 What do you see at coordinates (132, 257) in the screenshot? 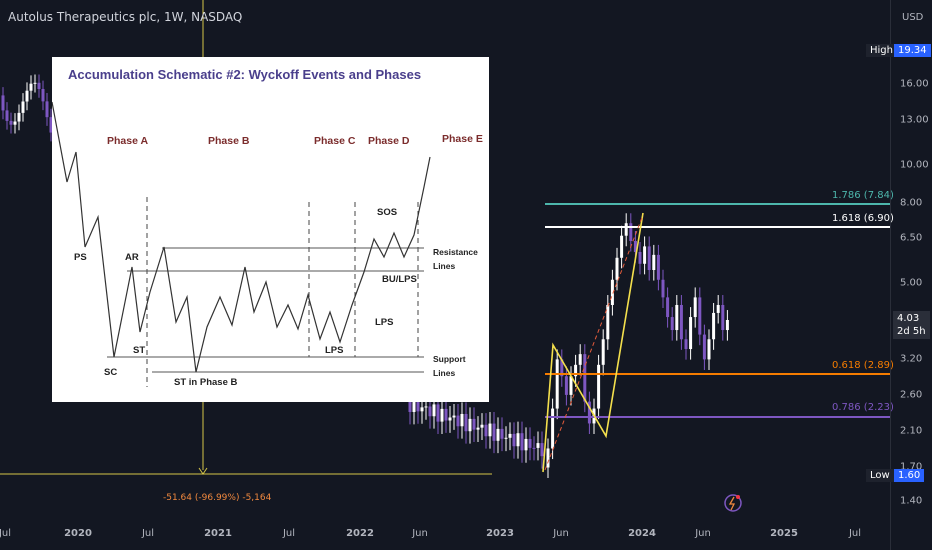
I see `event-label-1: AR` at bounding box center [132, 257].